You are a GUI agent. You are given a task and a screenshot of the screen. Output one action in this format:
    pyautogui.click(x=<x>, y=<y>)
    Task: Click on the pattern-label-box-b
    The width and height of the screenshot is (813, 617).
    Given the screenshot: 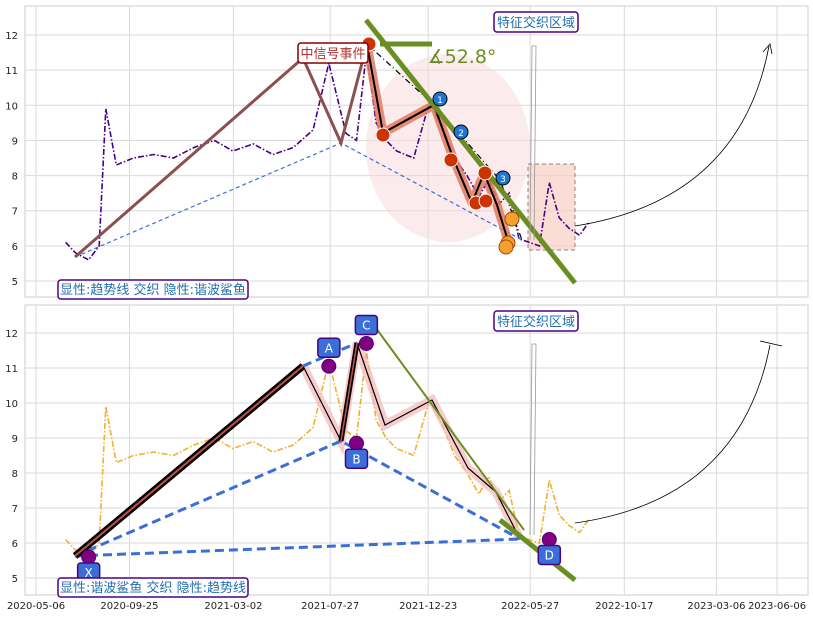 What is the action you would take?
    pyautogui.click(x=356, y=458)
    